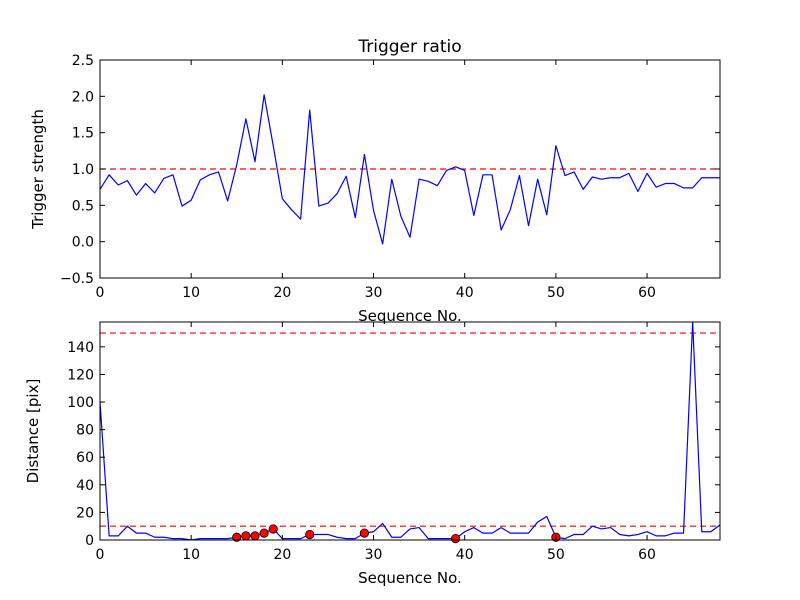 This screenshot has width=800, height=600. What do you see at coordinates (85, 513) in the screenshot?
I see `bottom-y-tick-label-1: 20` at bounding box center [85, 513].